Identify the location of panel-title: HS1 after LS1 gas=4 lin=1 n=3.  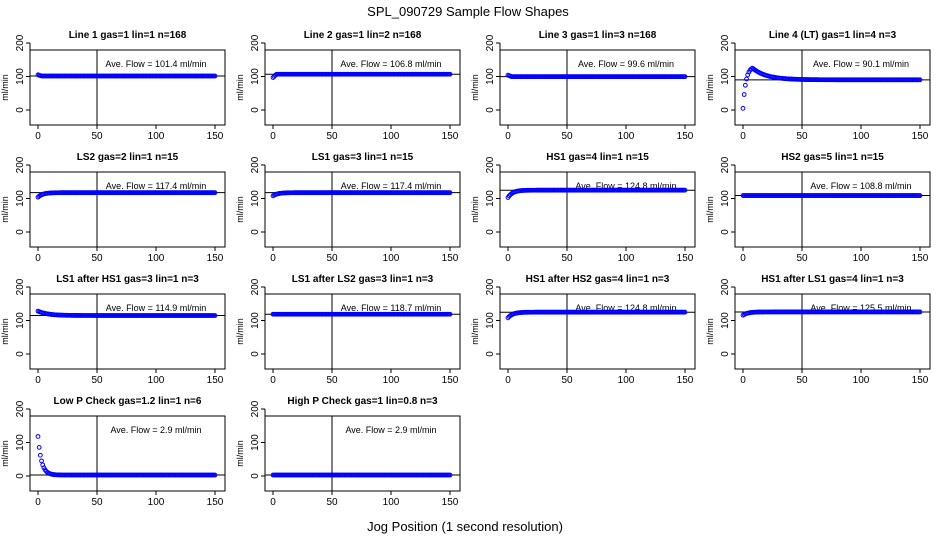
(832, 279).